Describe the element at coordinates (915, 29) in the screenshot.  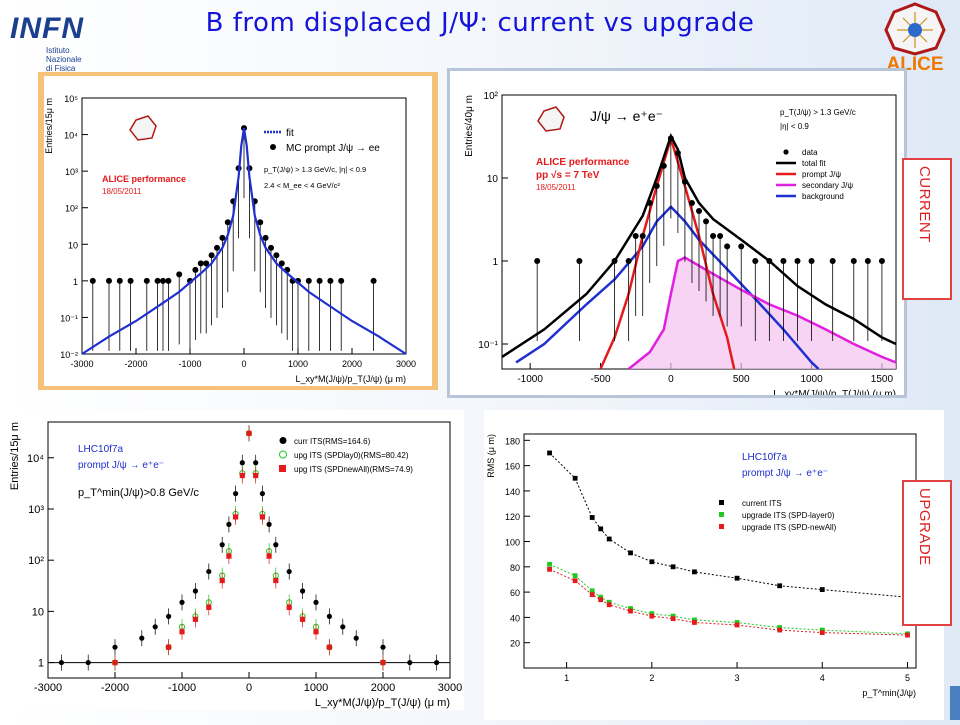
I see `alice-emblem-icon` at that location.